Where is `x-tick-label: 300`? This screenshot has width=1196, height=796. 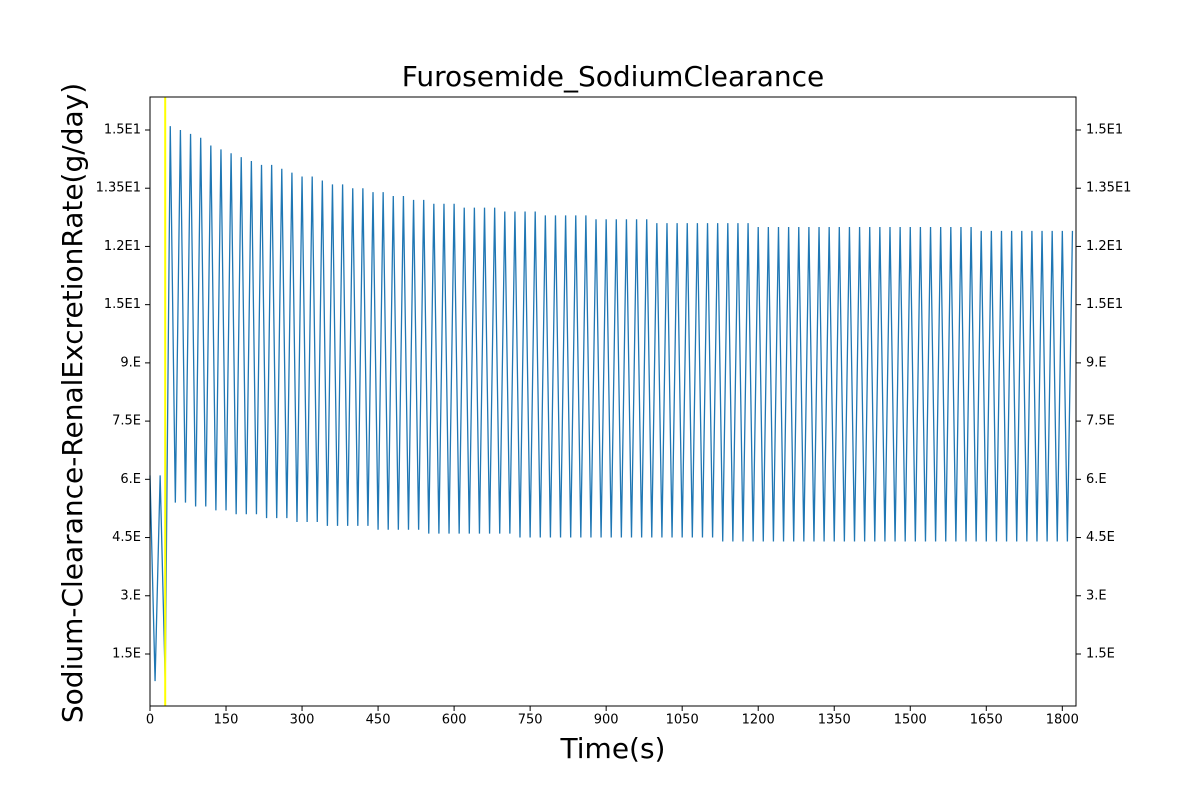 x-tick-label: 300 is located at coordinates (302, 720).